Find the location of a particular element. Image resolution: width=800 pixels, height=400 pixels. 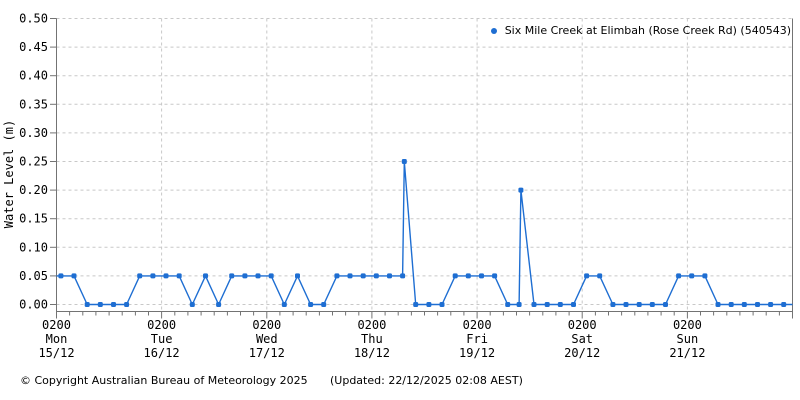

y-tick-label: 0.30 is located at coordinates (33, 133).